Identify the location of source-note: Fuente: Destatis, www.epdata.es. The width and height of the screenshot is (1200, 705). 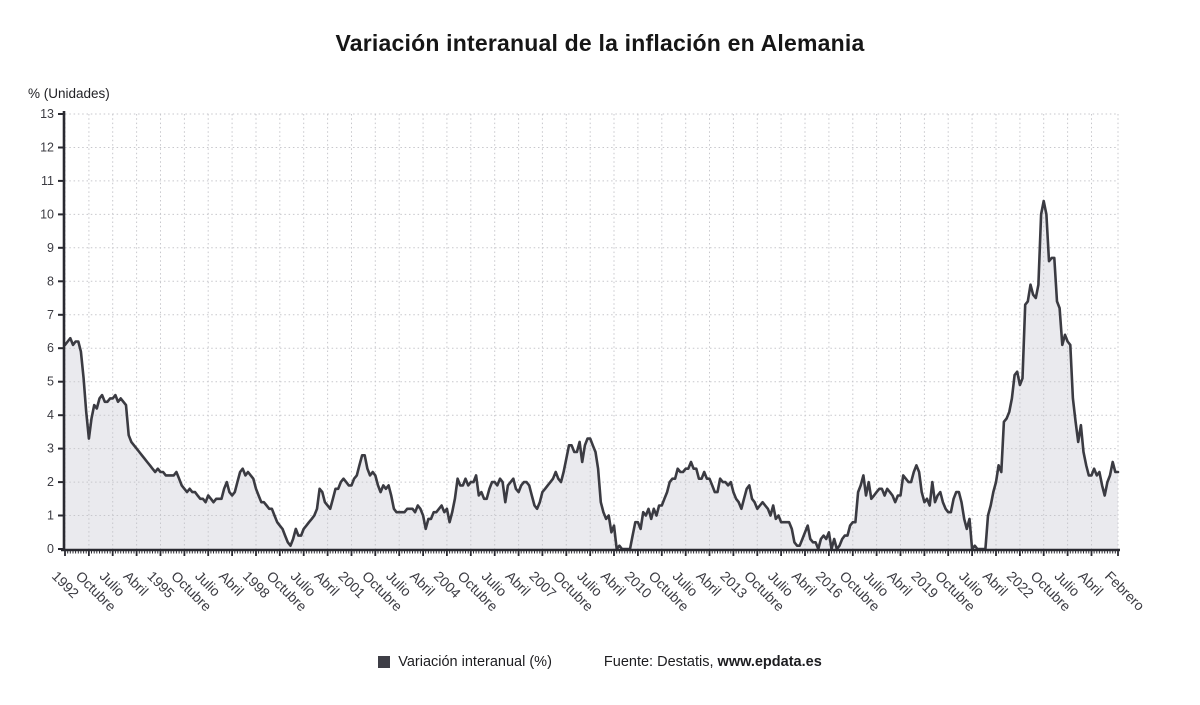
(713, 662).